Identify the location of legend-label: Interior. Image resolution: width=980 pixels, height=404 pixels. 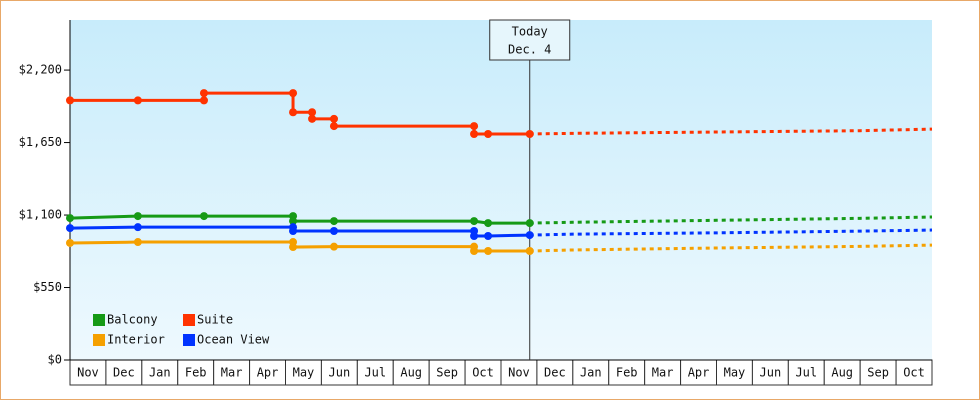
(136, 340).